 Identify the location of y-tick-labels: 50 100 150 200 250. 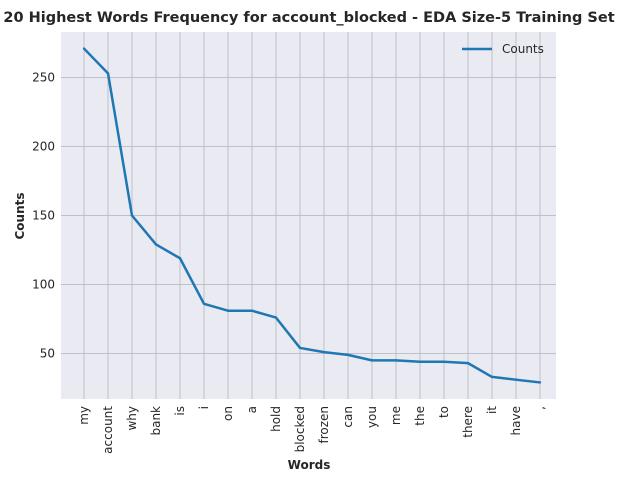
(43, 216).